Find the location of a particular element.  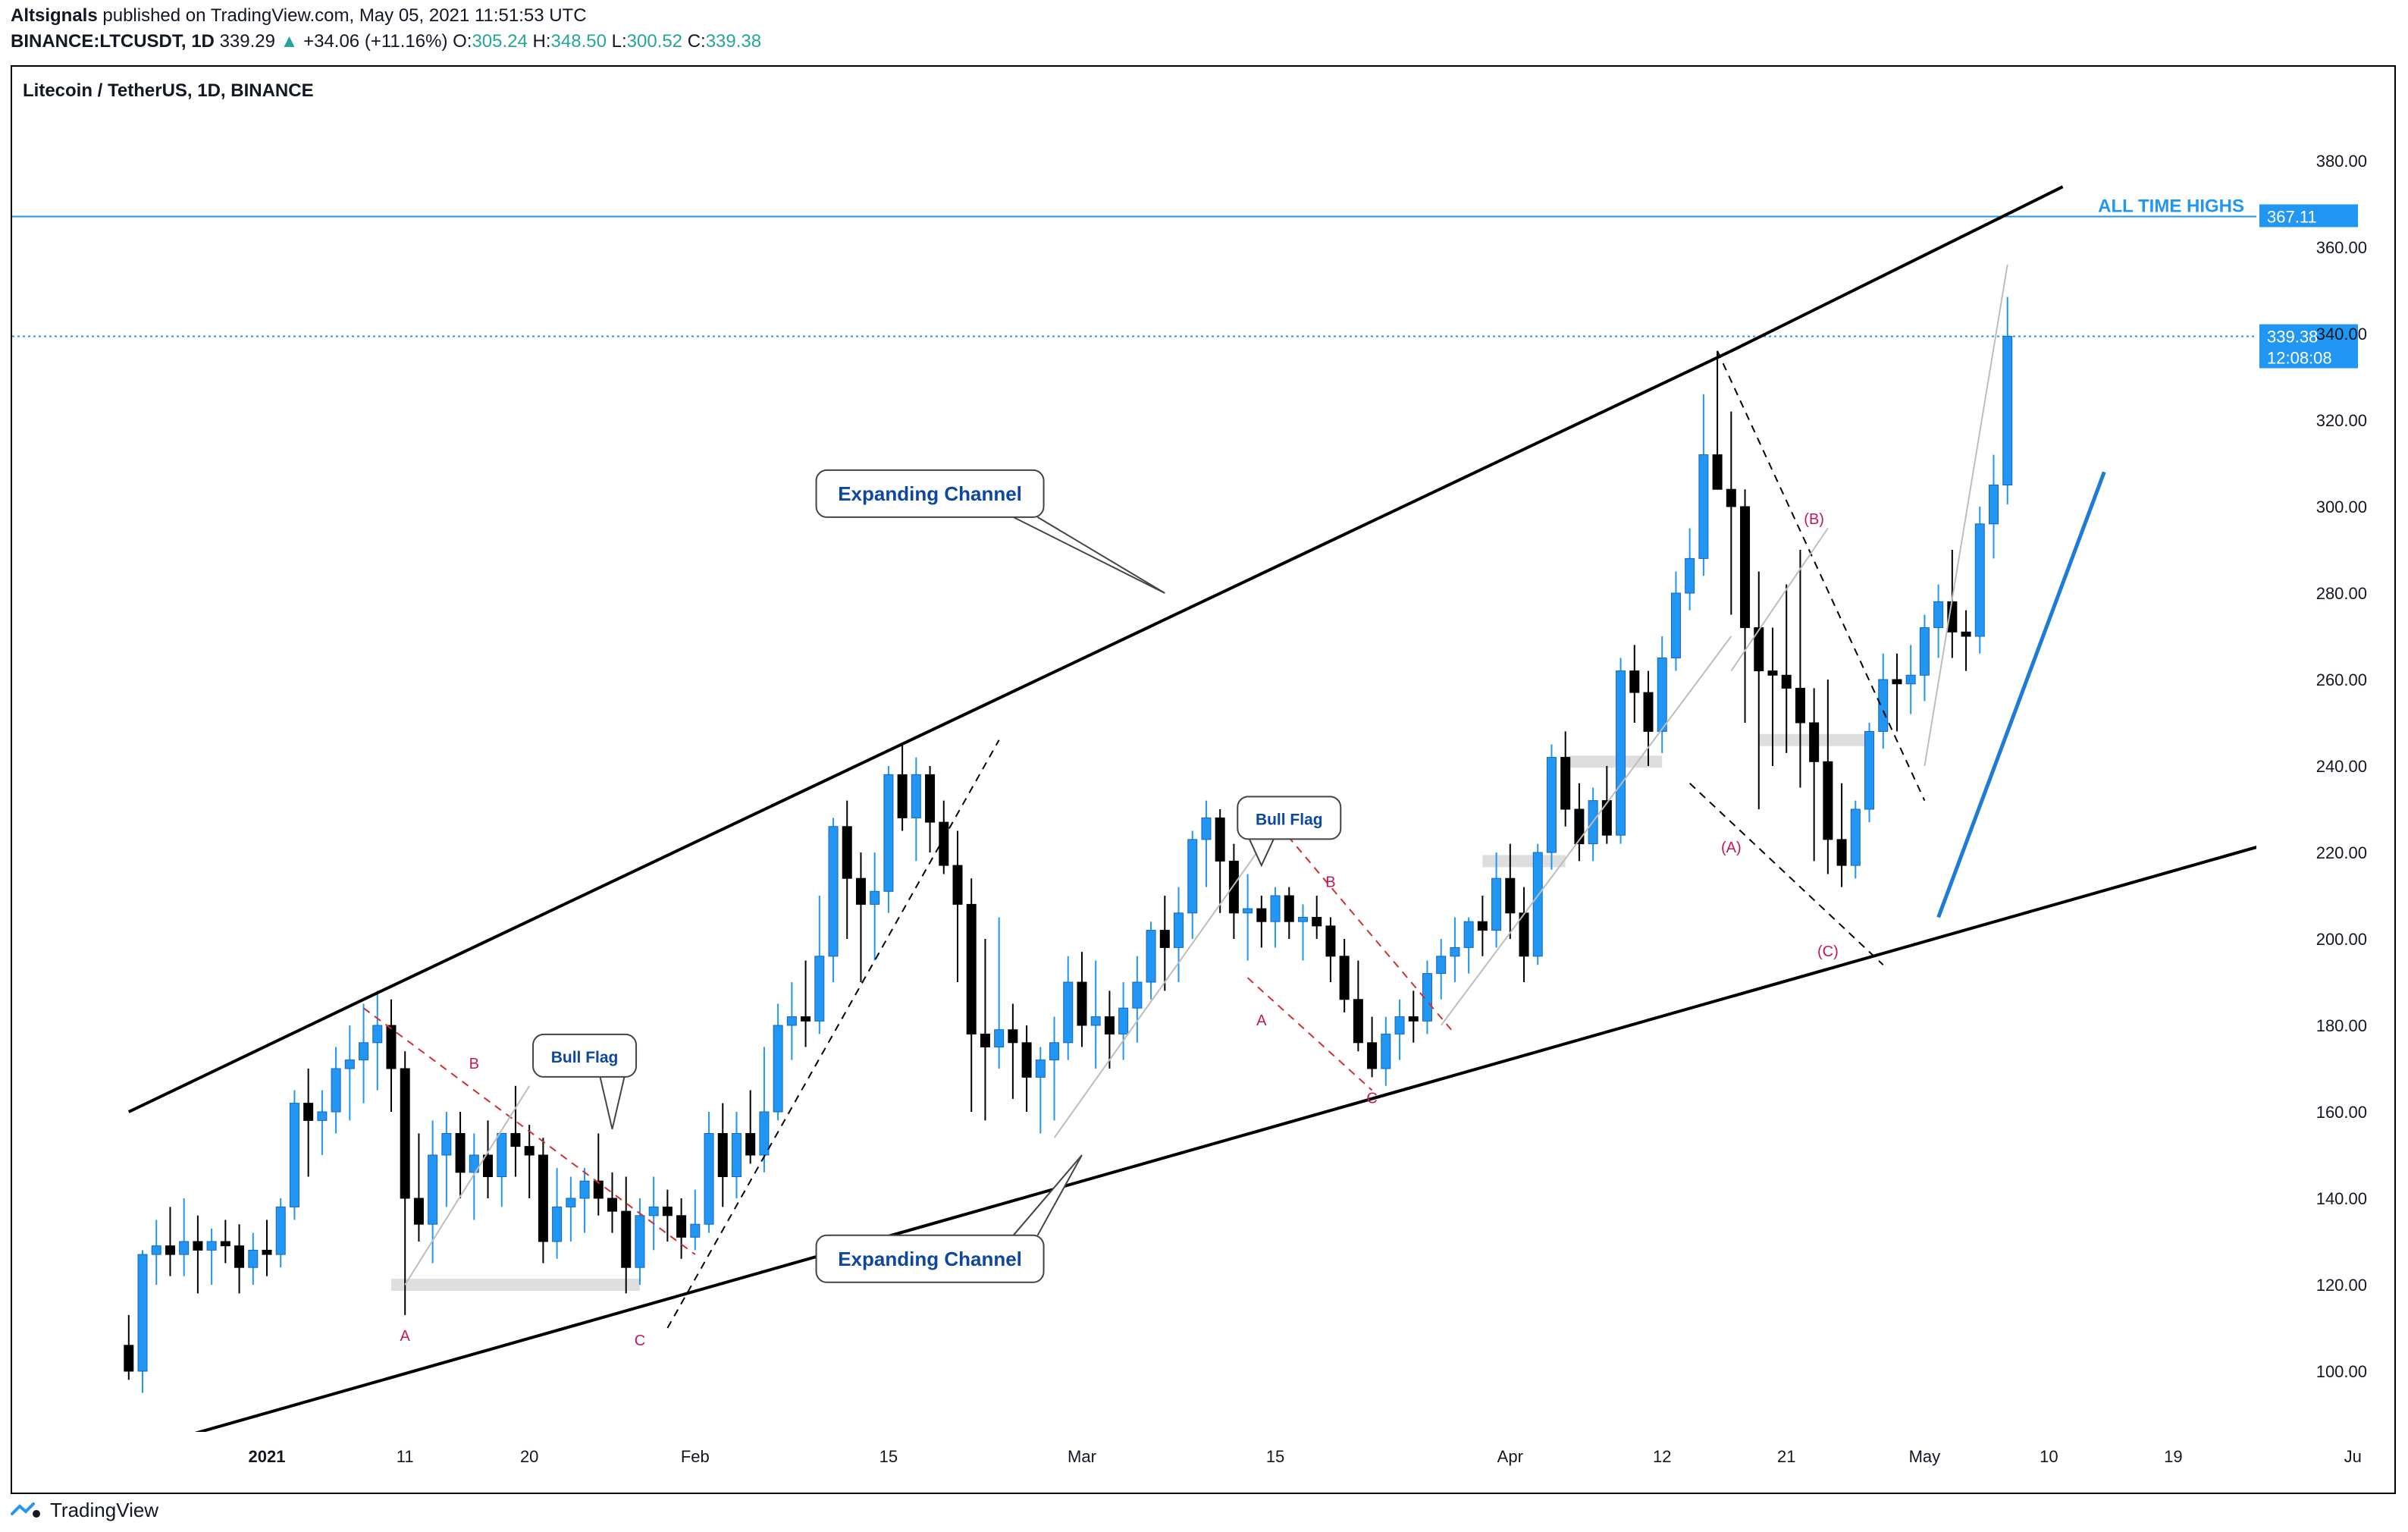

publisher-name: Altsignals is located at coordinates (54, 15).